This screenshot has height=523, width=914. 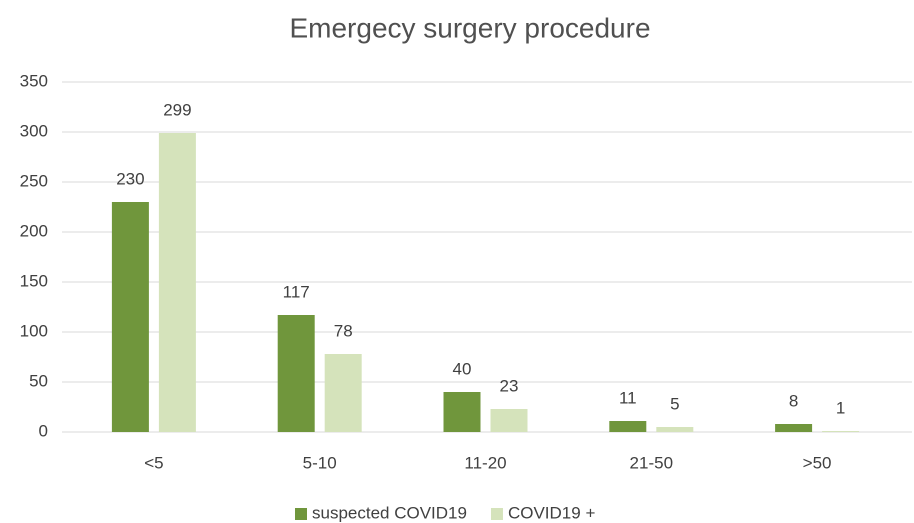 What do you see at coordinates (177, 109) in the screenshot?
I see `data-label: 299` at bounding box center [177, 109].